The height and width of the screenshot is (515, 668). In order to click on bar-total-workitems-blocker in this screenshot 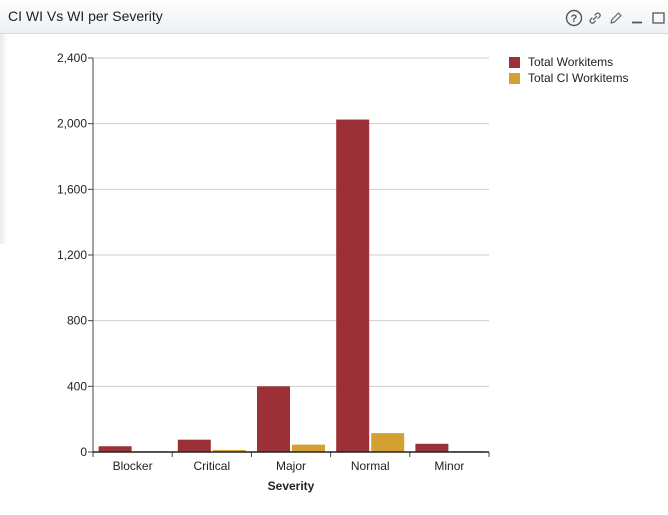, I will do `click(115, 449)`.